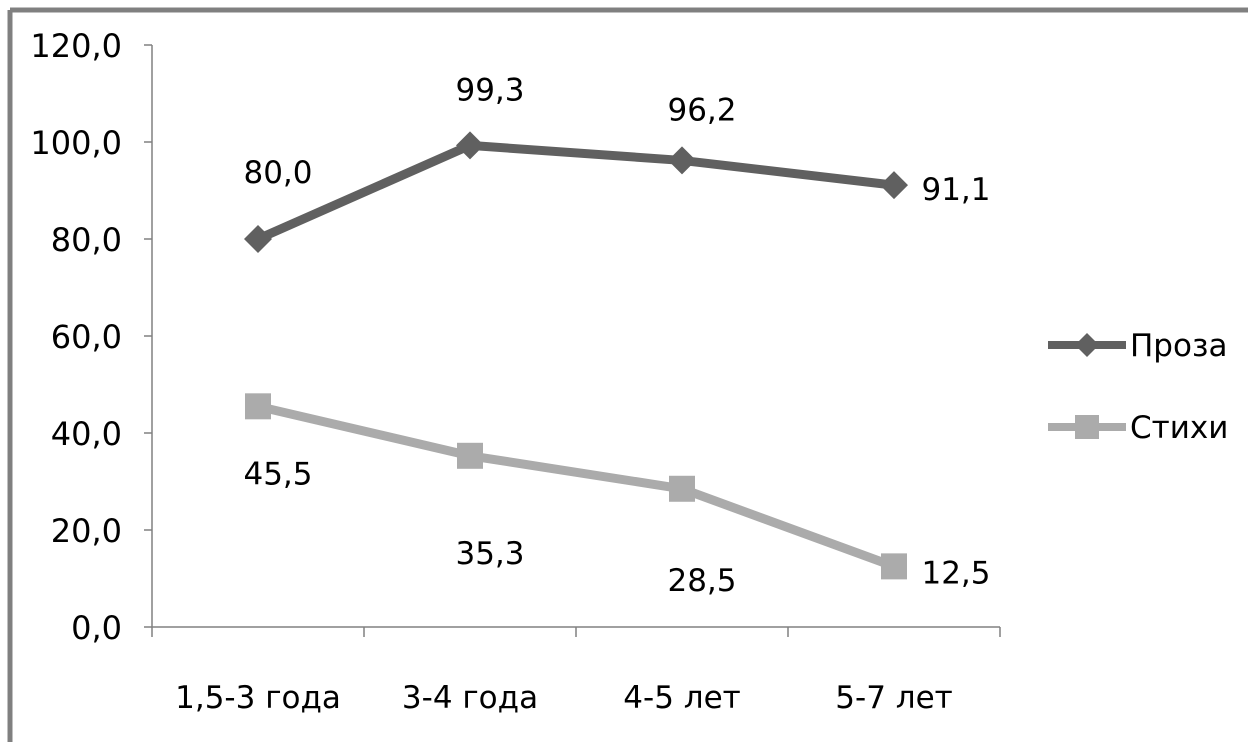 Image resolution: width=1248 pixels, height=746 pixels. What do you see at coordinates (1087, 427) in the screenshot?
I see `legend-marker-square` at bounding box center [1087, 427].